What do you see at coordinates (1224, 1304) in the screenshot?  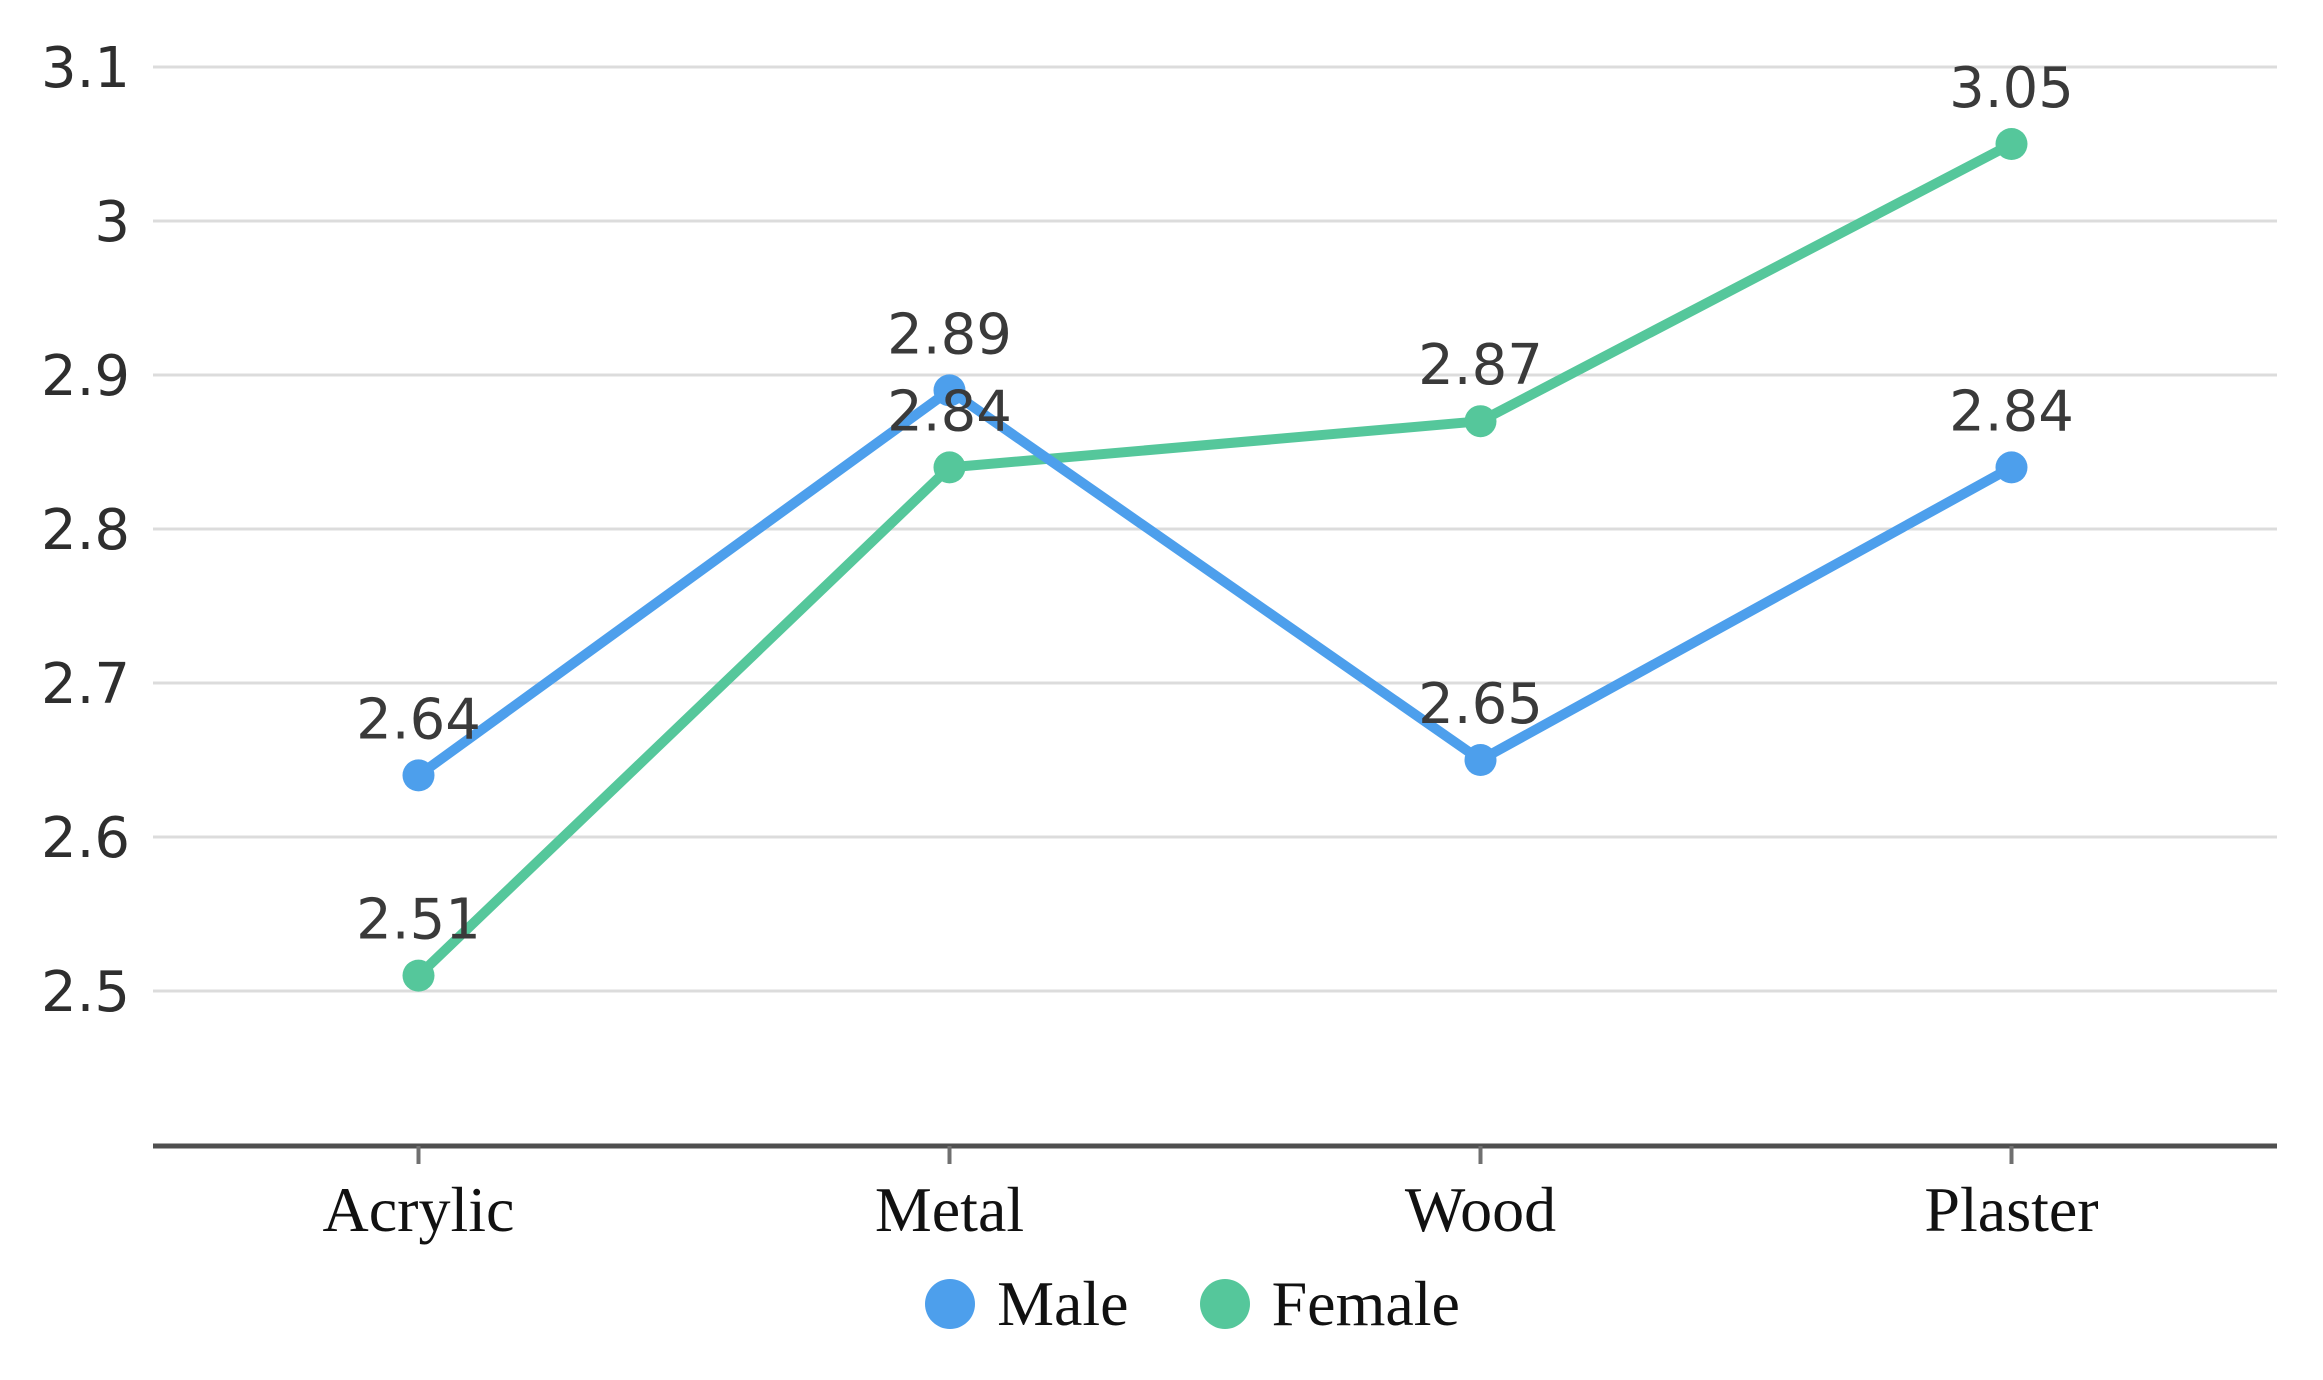 I see `legend-marker-female-icon` at bounding box center [1224, 1304].